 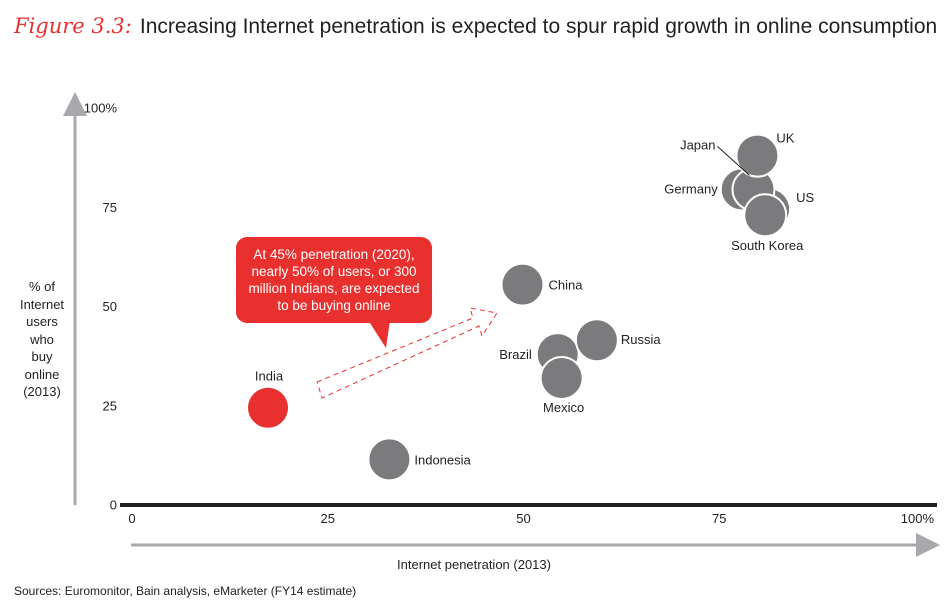 What do you see at coordinates (757, 155) in the screenshot?
I see `bubble-uk` at bounding box center [757, 155].